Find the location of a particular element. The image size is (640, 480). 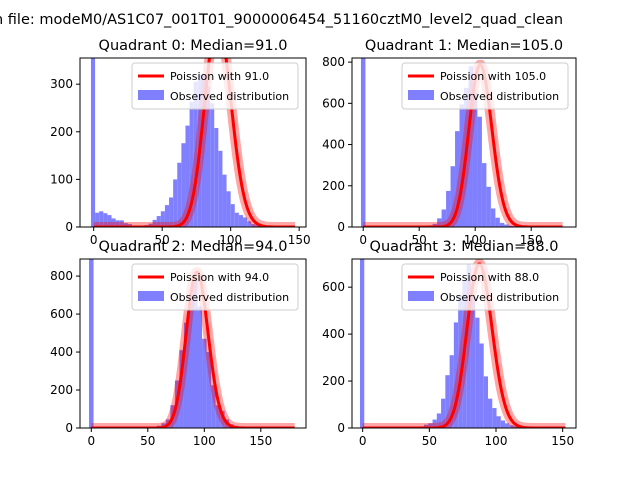

legend: Poission with 91.0 Observed distribution is located at coordinates (215, 86).